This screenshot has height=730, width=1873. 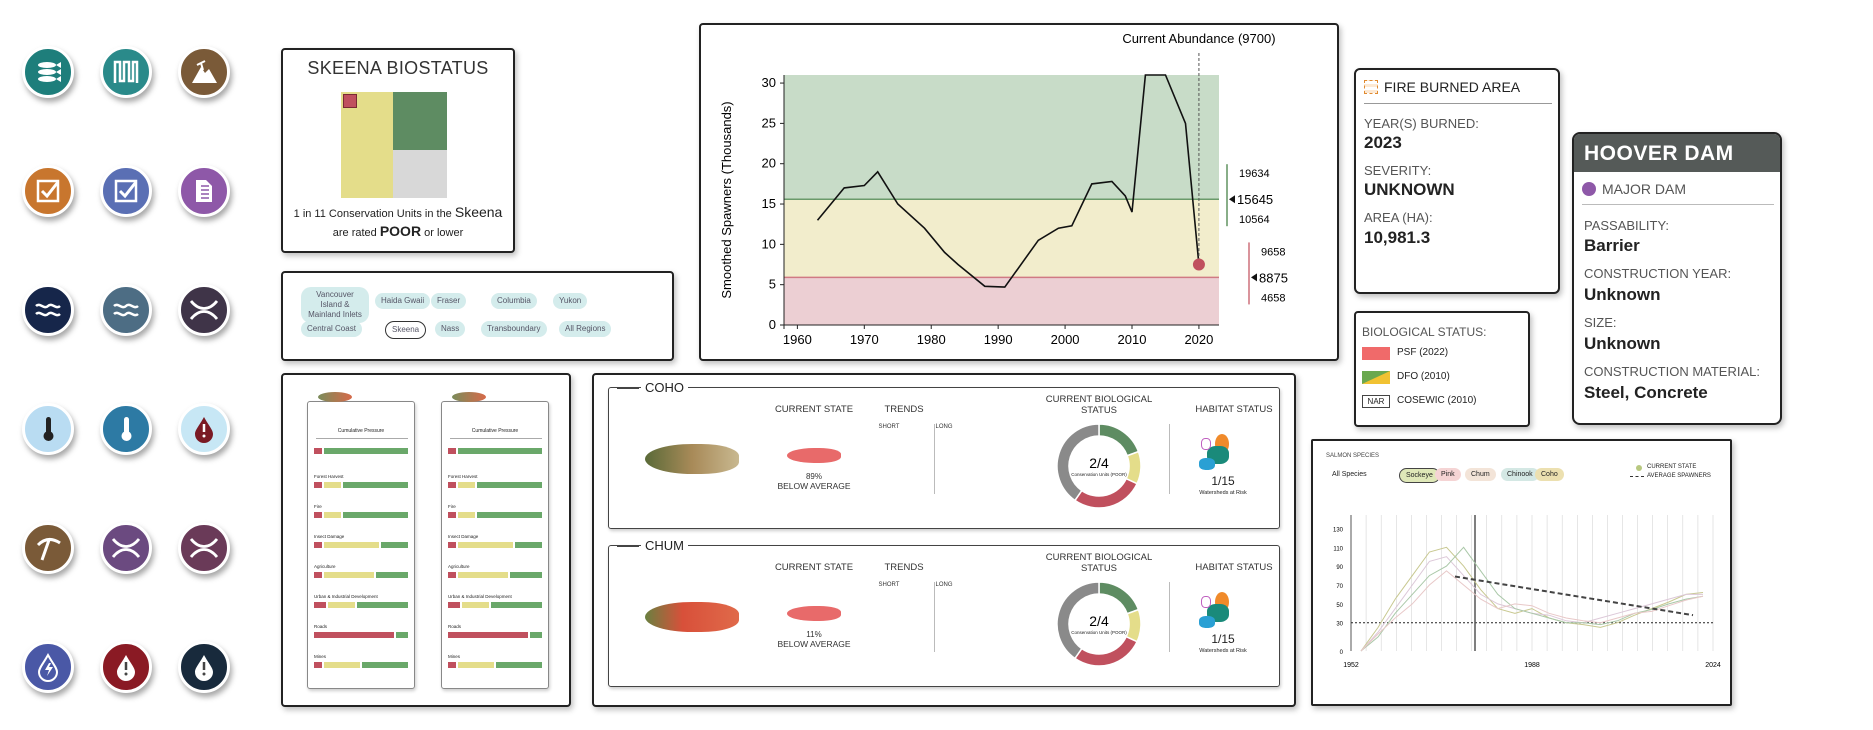 What do you see at coordinates (126, 72) in the screenshot?
I see `weir-icon` at bounding box center [126, 72].